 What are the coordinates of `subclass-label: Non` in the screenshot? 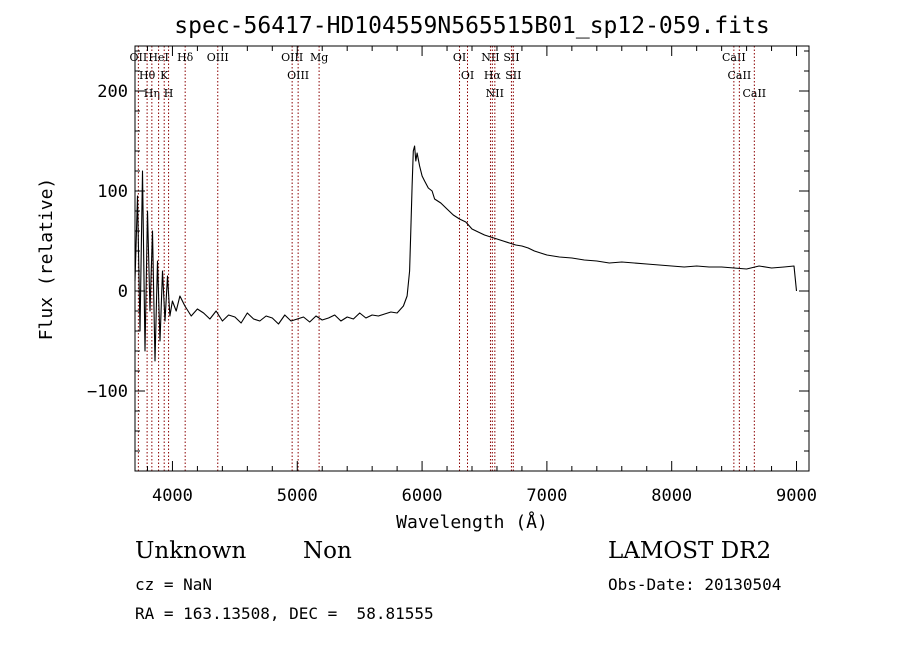 It's located at (327, 551).